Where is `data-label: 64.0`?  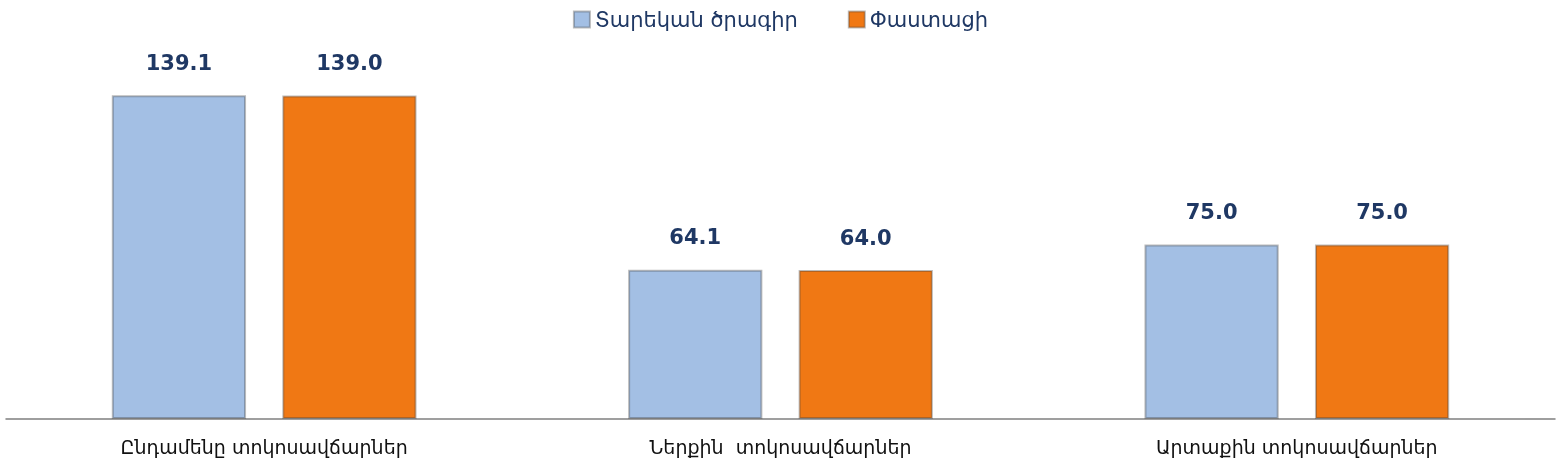 data-label: 64.0 is located at coordinates (865, 237).